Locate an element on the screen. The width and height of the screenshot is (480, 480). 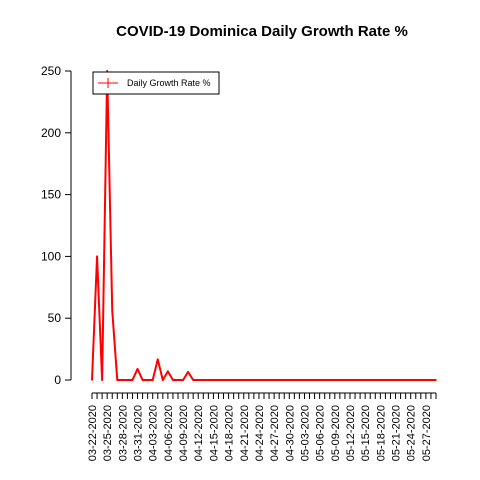
x-tick-label: 05-03-2020 is located at coordinates (305, 433).